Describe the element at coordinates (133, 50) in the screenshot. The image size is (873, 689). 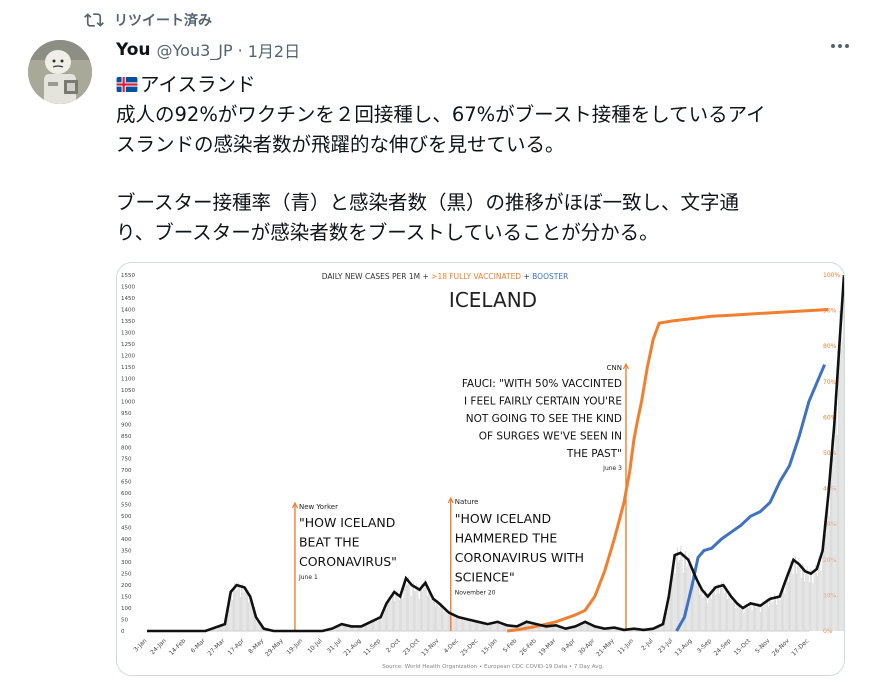
I see `author-name: You` at that location.